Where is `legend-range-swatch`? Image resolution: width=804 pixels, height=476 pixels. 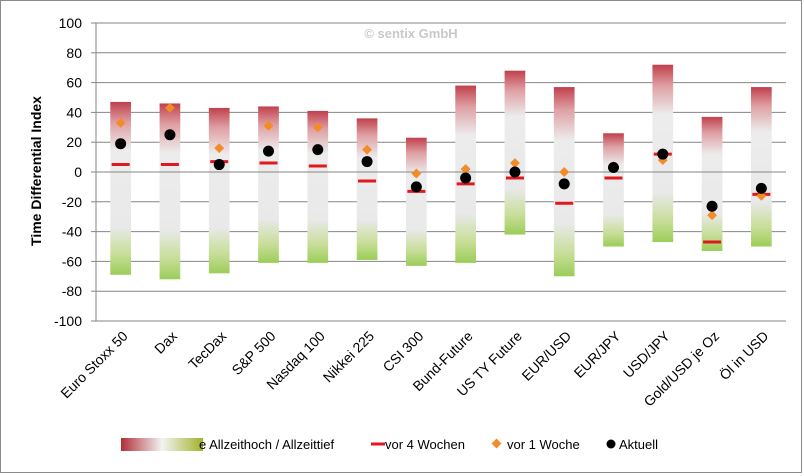 legend-range-swatch is located at coordinates (162, 444).